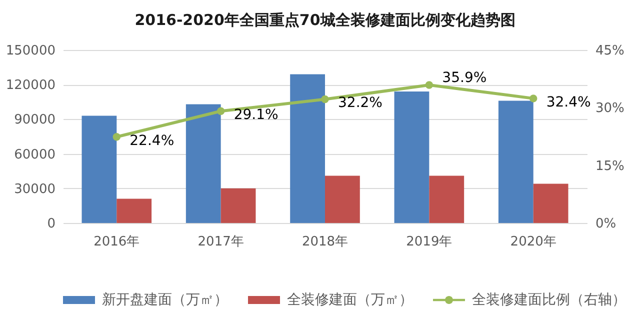 This screenshot has height=323, width=643. I want to click on y2-tick-label: 45%, so click(610, 51).